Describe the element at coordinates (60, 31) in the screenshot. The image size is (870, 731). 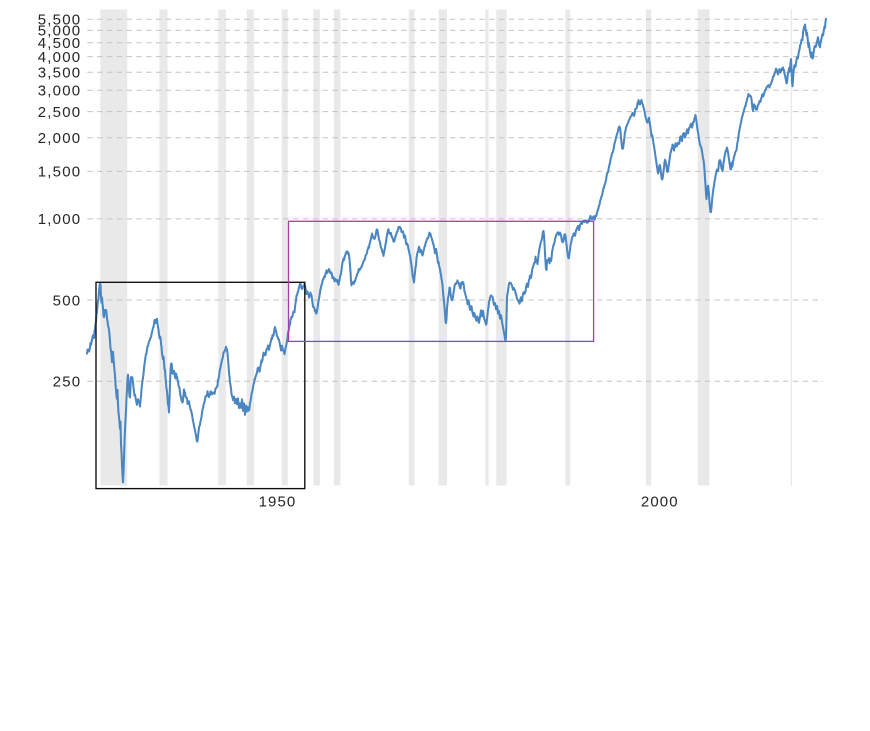
I see `svg-text: 5,000` at that location.